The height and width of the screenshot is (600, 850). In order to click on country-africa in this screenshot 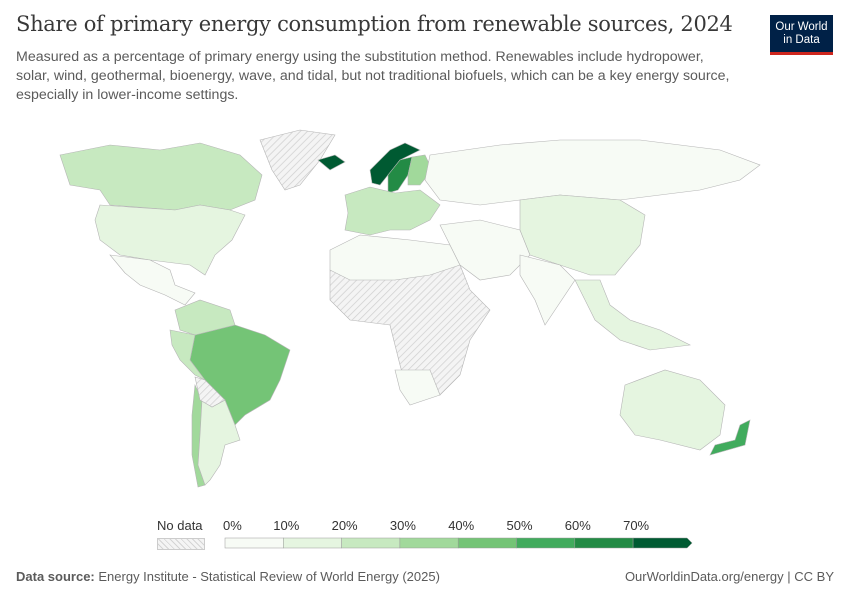, I will do `click(410, 332)`.